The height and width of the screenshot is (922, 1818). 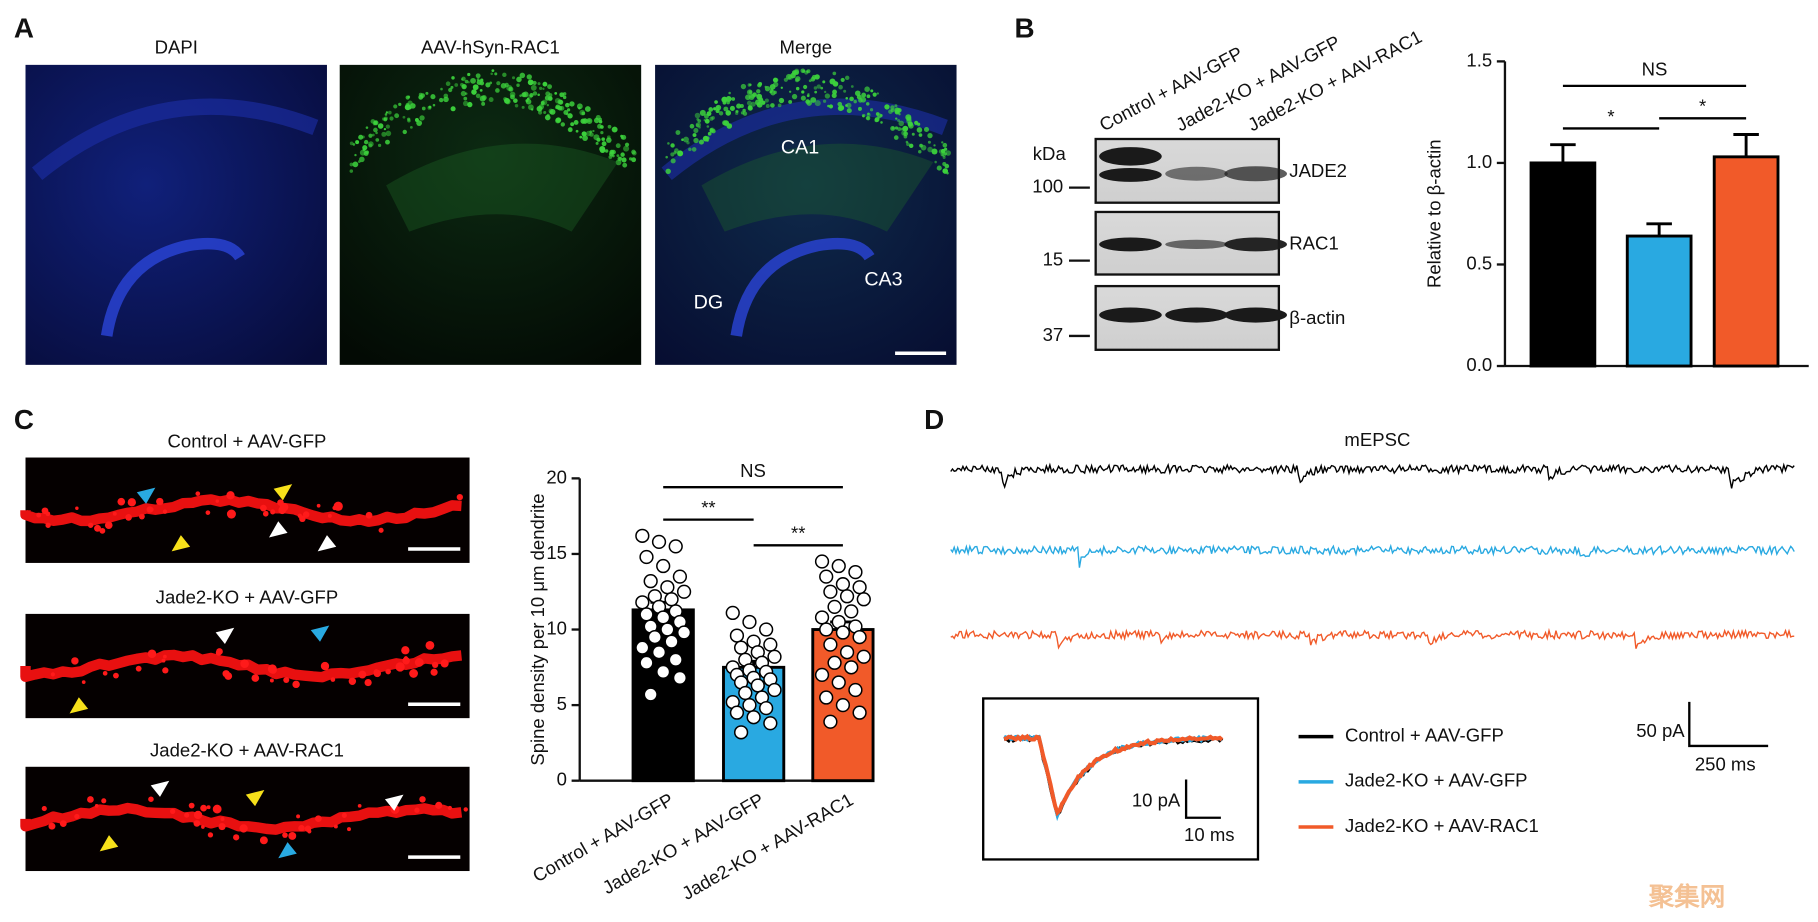 I want to click on panel-label: D, so click(x=934, y=419).